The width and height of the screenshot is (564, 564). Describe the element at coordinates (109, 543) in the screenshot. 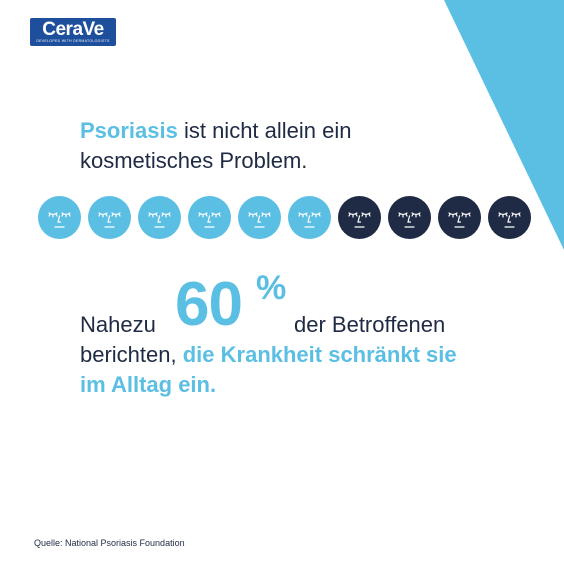

I see `source-note: Quelle: National Psoriasis Foundation` at that location.